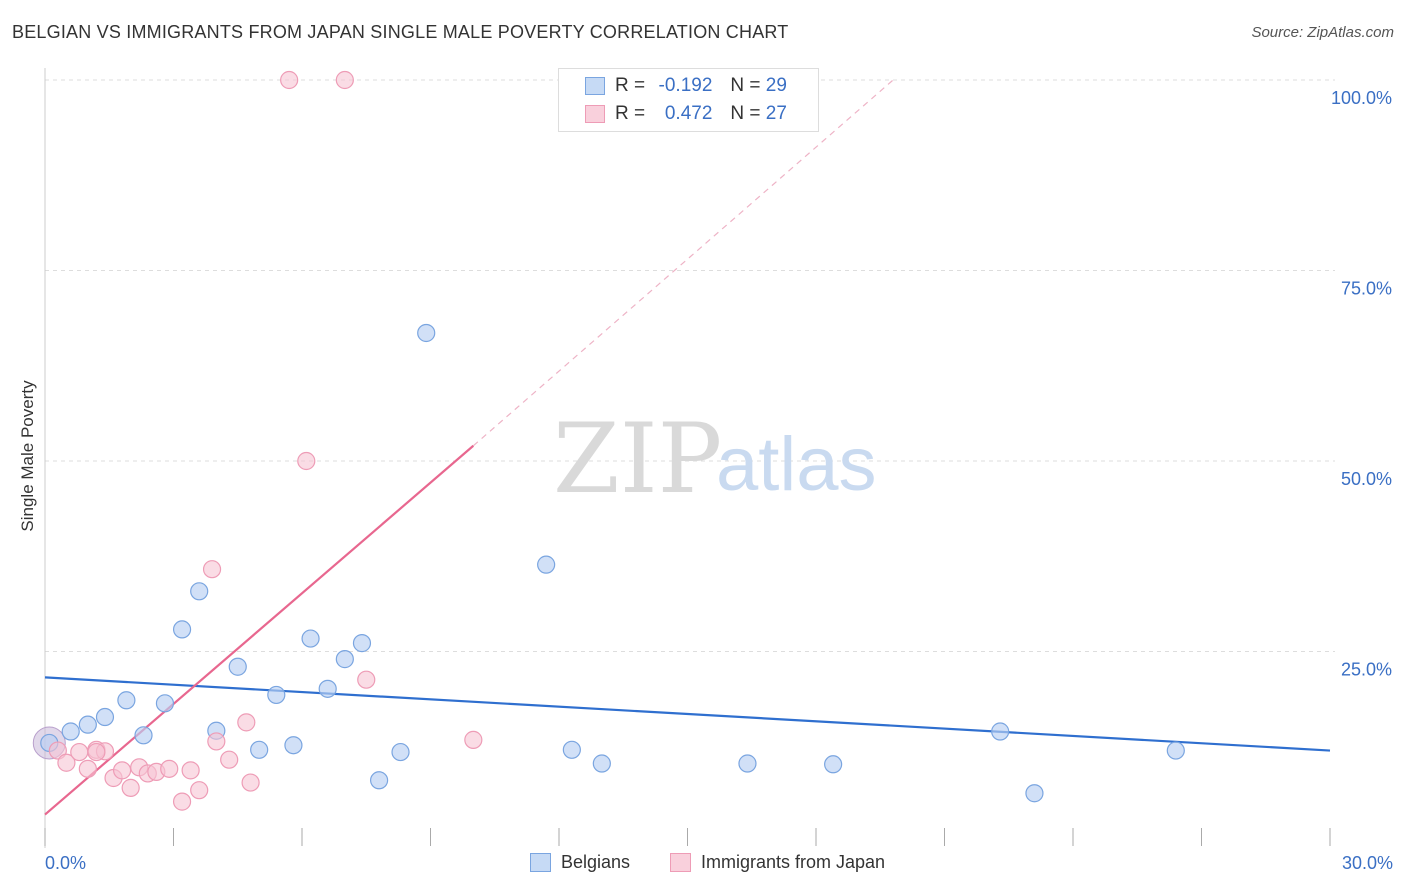  Describe the element at coordinates (688, 100) in the screenshot. I see `correlation-legend: R = -0.192 N = 29 R = 0.472 N = 27` at that location.